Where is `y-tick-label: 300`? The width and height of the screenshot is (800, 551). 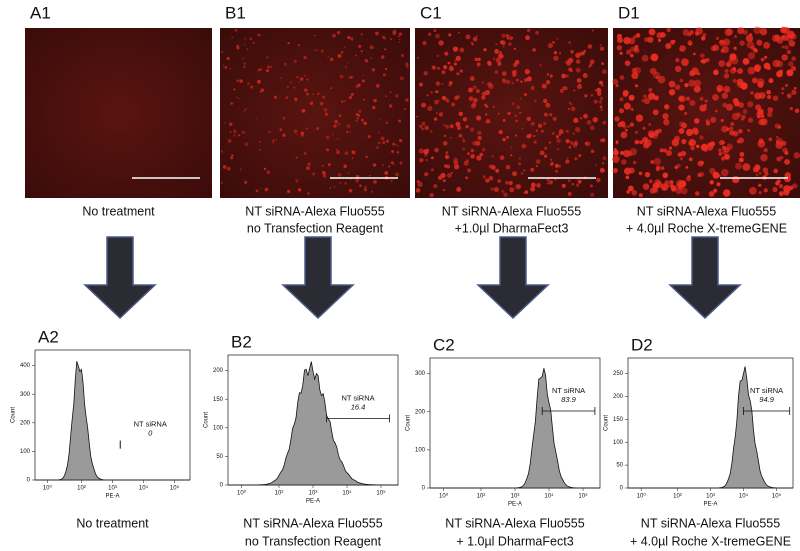 y-tick-label: 300 is located at coordinates (25, 395).